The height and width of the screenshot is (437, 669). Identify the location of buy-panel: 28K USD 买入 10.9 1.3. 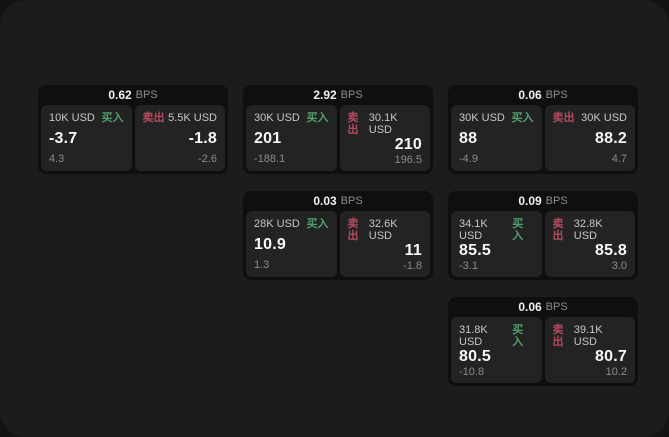
(291, 244).